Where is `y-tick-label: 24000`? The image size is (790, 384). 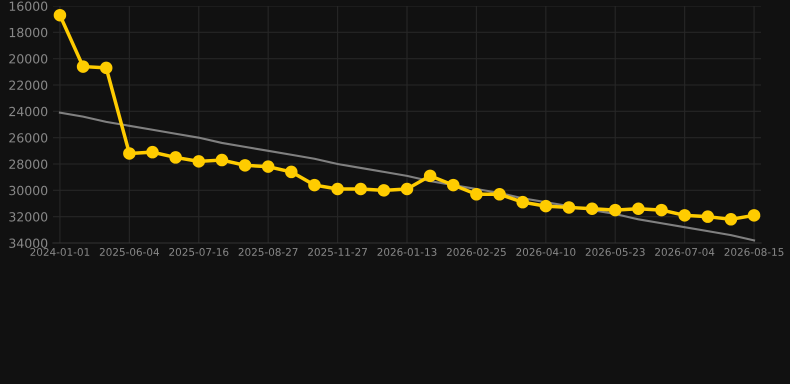 y-tick-label: 24000 is located at coordinates (28, 111).